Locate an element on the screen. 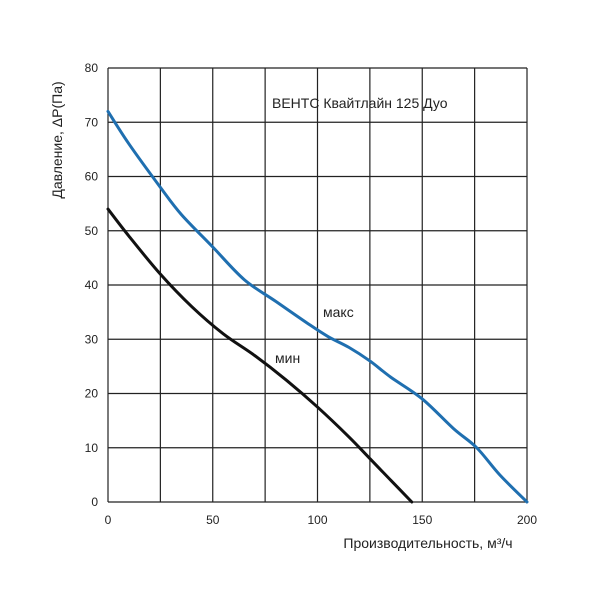  x-tick-label: 100 is located at coordinates (317, 520).